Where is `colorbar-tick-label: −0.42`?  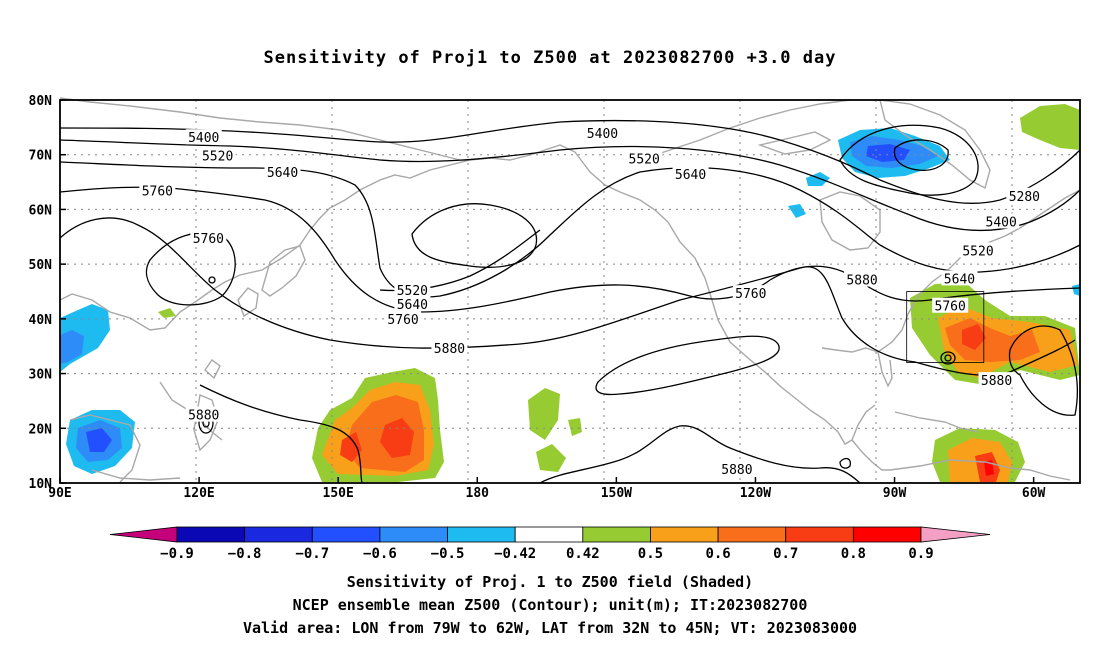
colorbar-tick-label: −0.42 is located at coordinates (515, 554).